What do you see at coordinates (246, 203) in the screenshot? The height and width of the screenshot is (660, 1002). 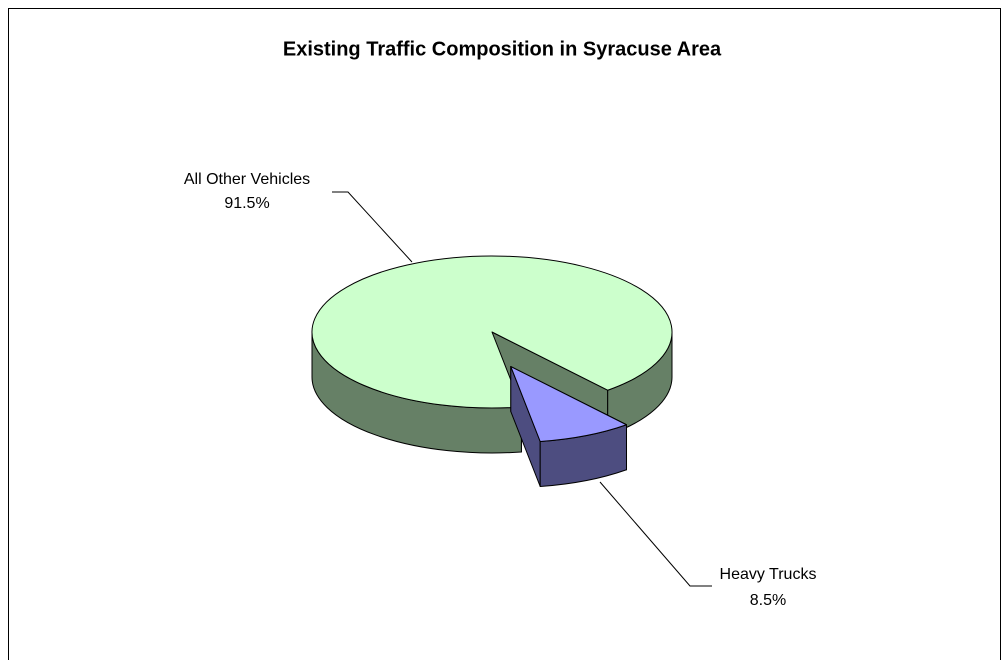 I see `slice-value-label: 91.5%` at bounding box center [246, 203].